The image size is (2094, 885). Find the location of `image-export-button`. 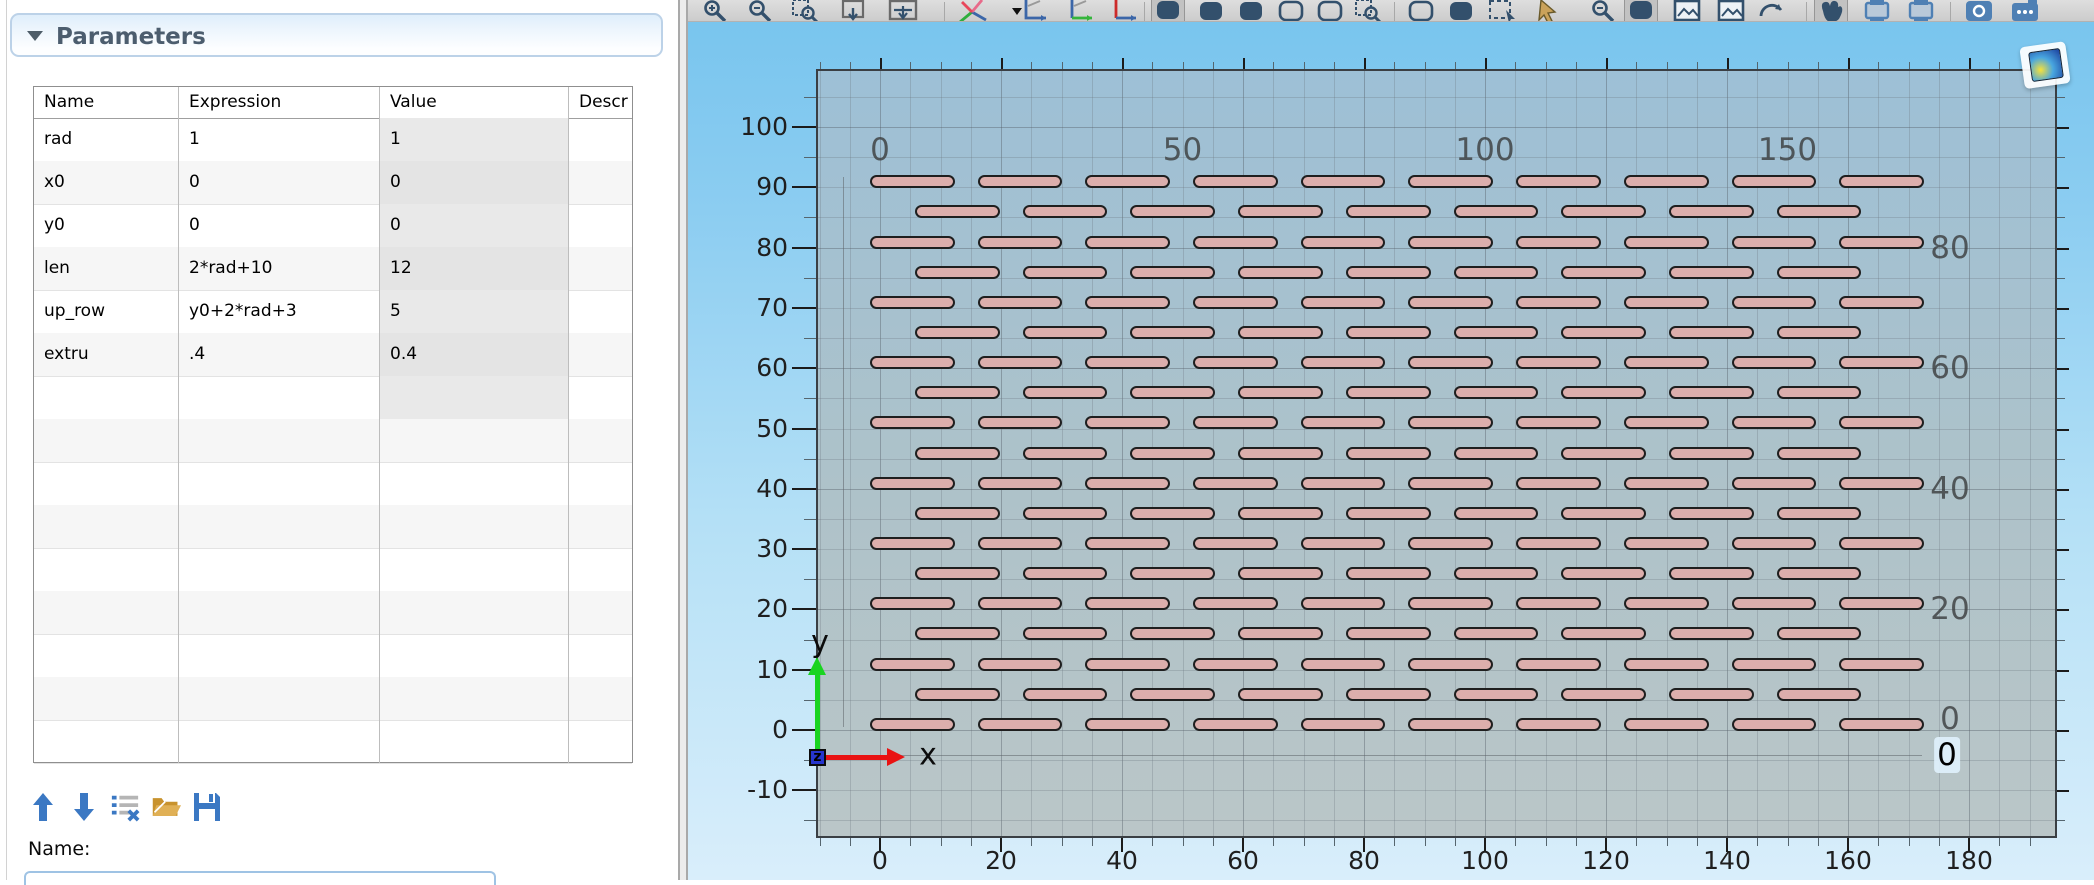

image-export-button is located at coordinates (1731, 10).